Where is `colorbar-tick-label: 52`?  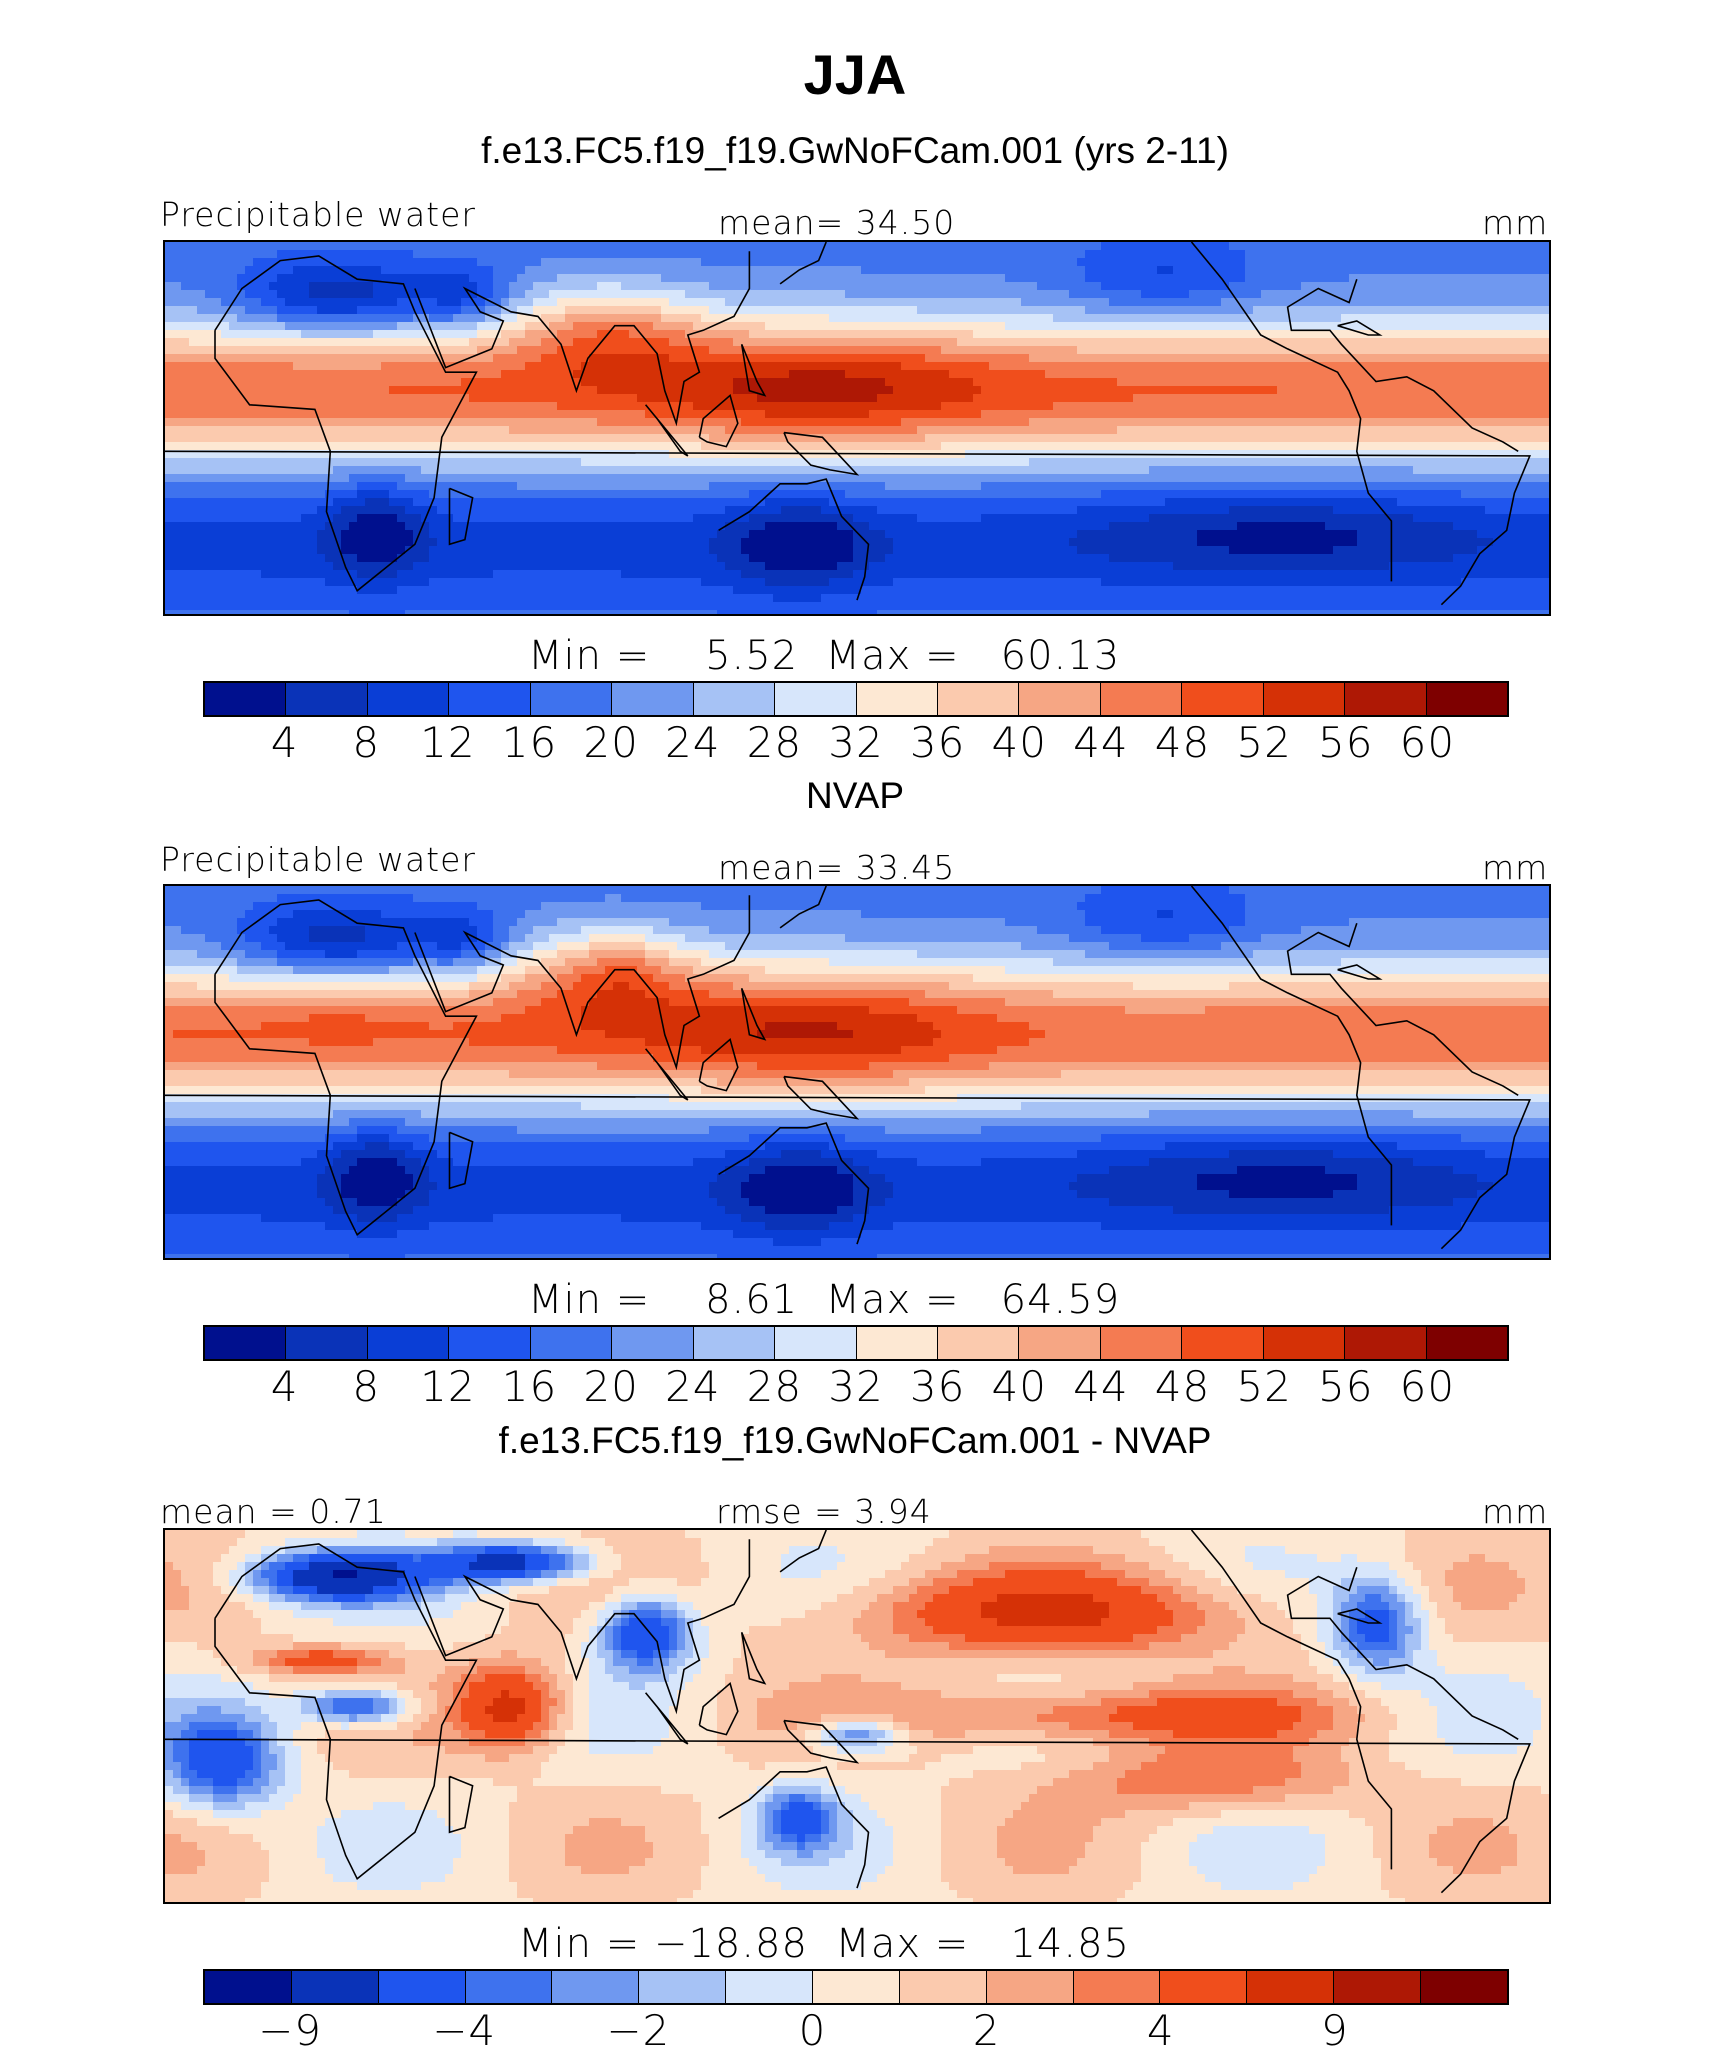 colorbar-tick-label: 52 is located at coordinates (1263, 742).